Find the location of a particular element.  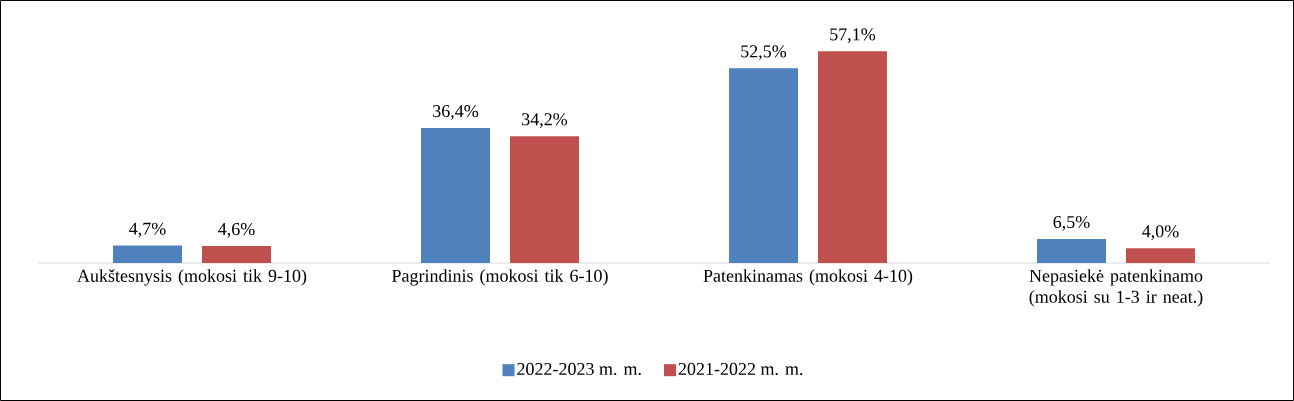

data-label: 6,5% is located at coordinates (1071, 223).